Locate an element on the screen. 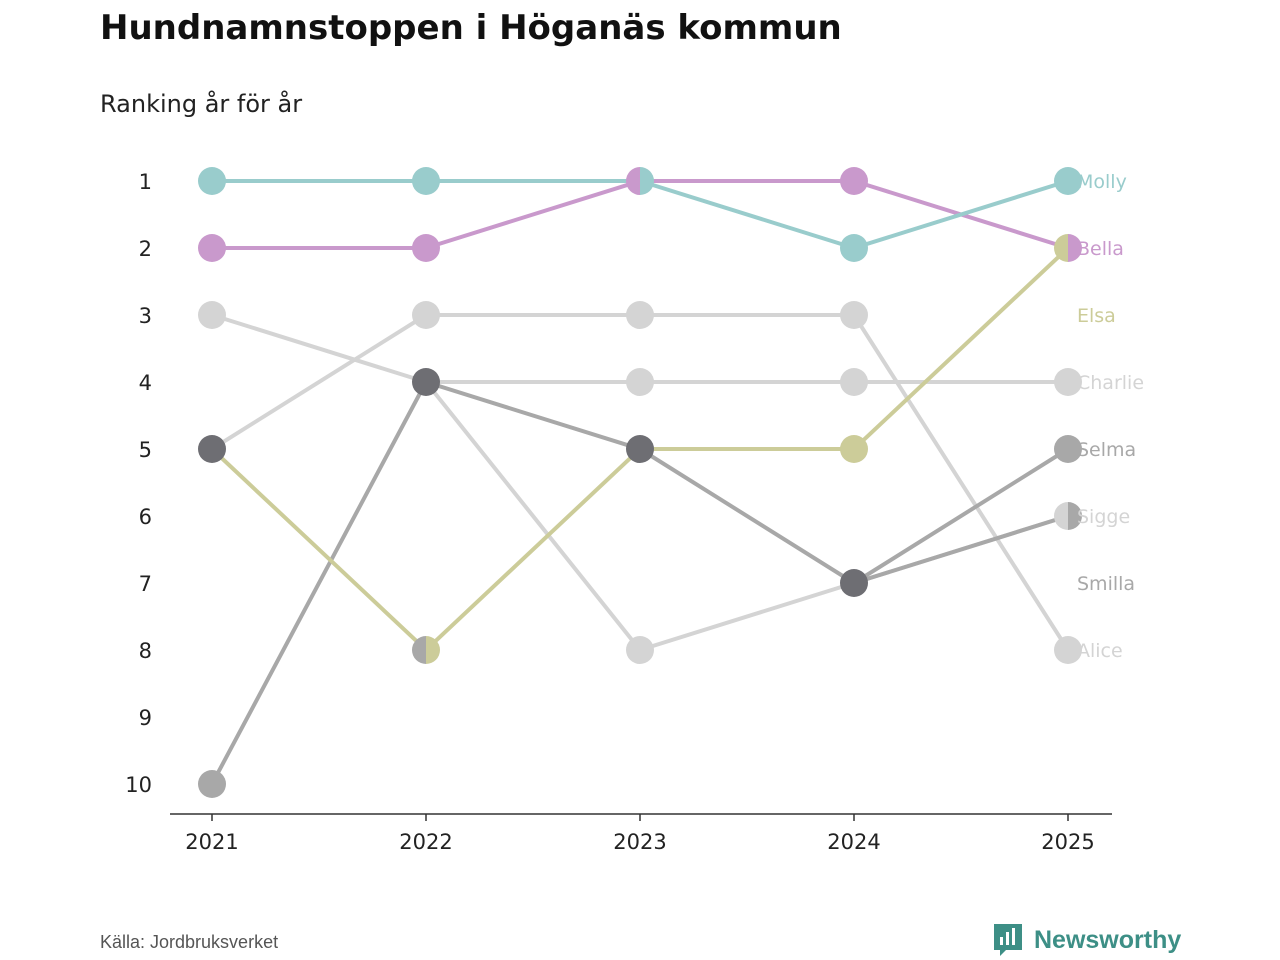 This screenshot has width=1280, height=960. y-tick-label-10: 10 is located at coordinates (138, 785).